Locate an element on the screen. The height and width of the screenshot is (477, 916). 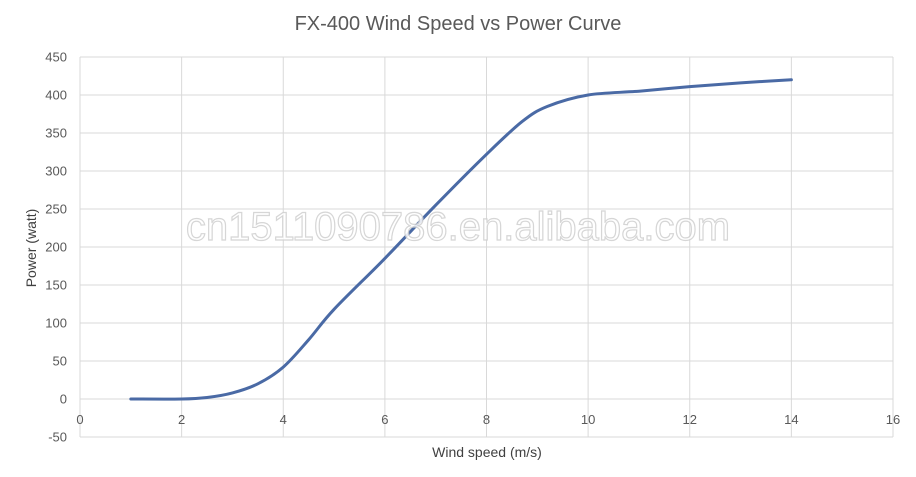
y-tick-label-6: 250 is located at coordinates (56, 209).